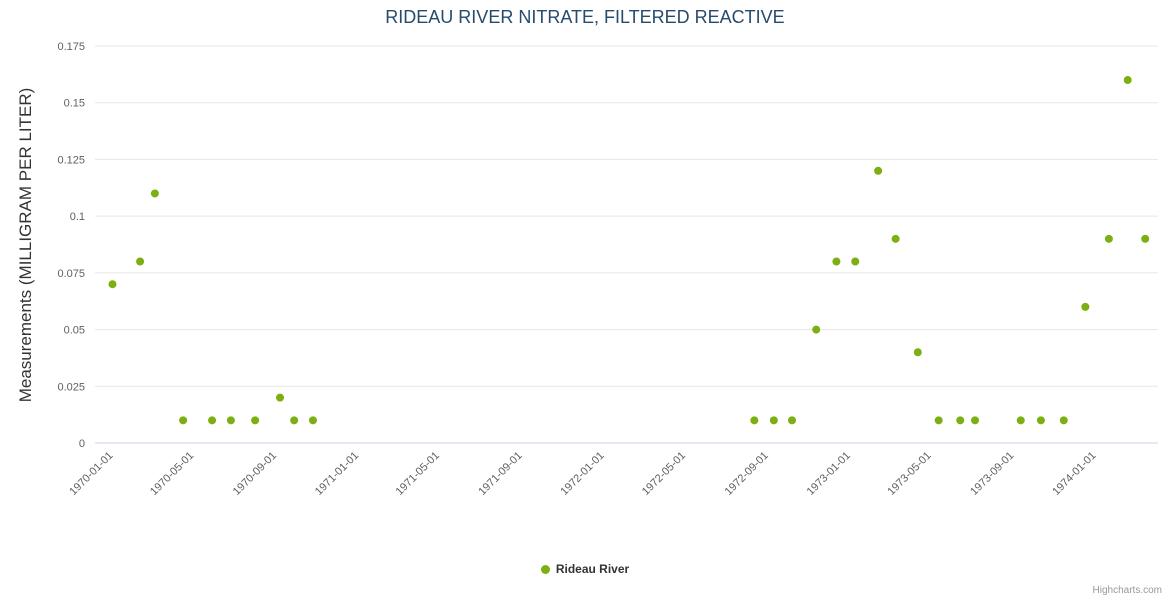 This screenshot has width=1170, height=600. What do you see at coordinates (91, 474) in the screenshot?
I see `x-tick-label: 1970-01-01` at bounding box center [91, 474].